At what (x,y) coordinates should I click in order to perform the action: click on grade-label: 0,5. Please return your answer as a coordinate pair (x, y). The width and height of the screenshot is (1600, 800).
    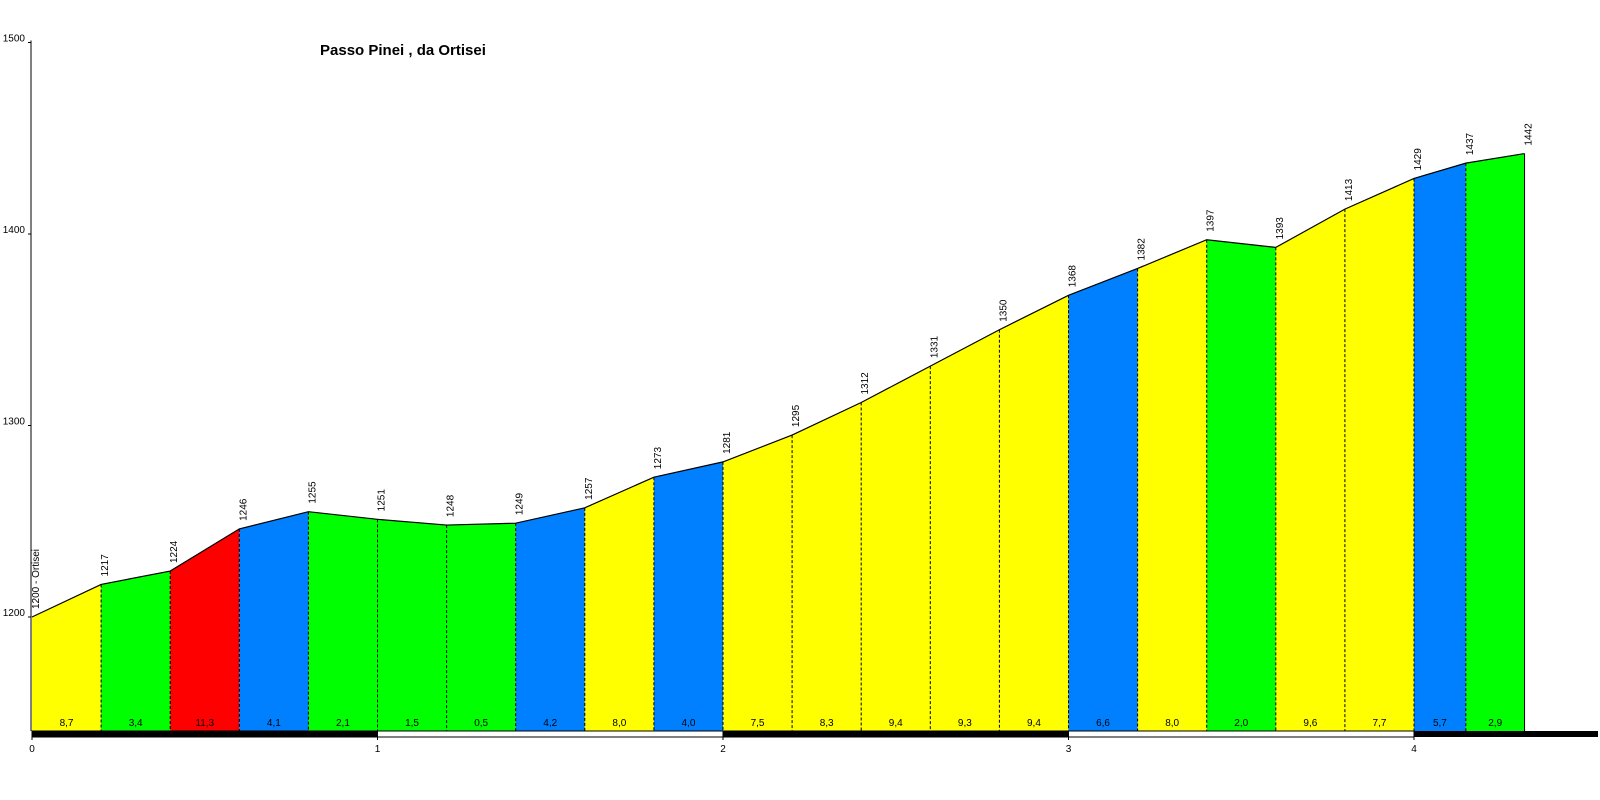
    Looking at the image, I should click on (481, 723).